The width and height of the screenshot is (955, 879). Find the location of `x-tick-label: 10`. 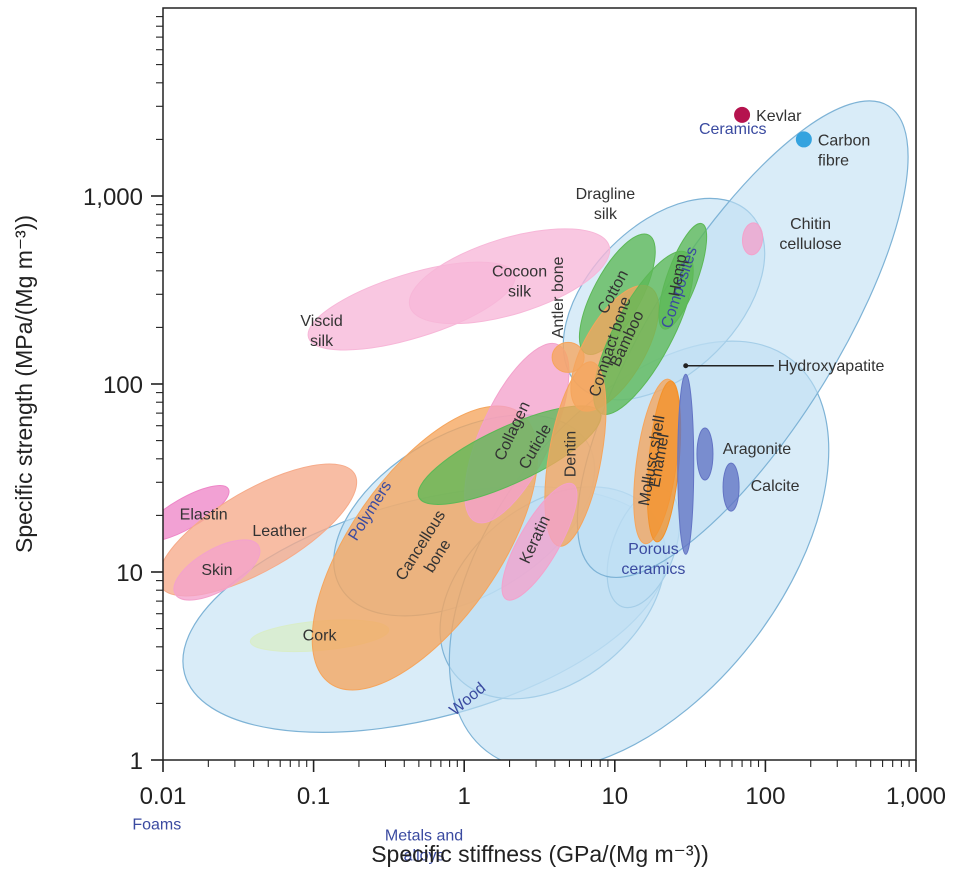

x-tick-label: 10 is located at coordinates (614, 796).